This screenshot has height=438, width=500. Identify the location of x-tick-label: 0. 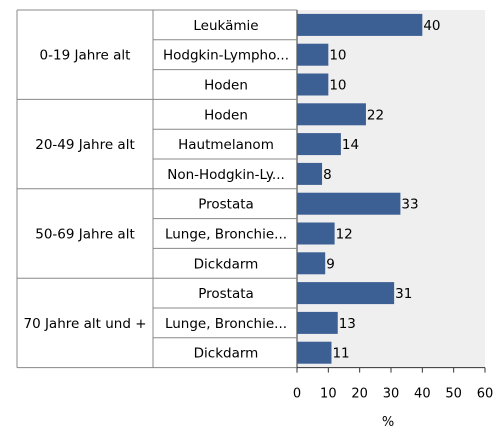
(297, 394).